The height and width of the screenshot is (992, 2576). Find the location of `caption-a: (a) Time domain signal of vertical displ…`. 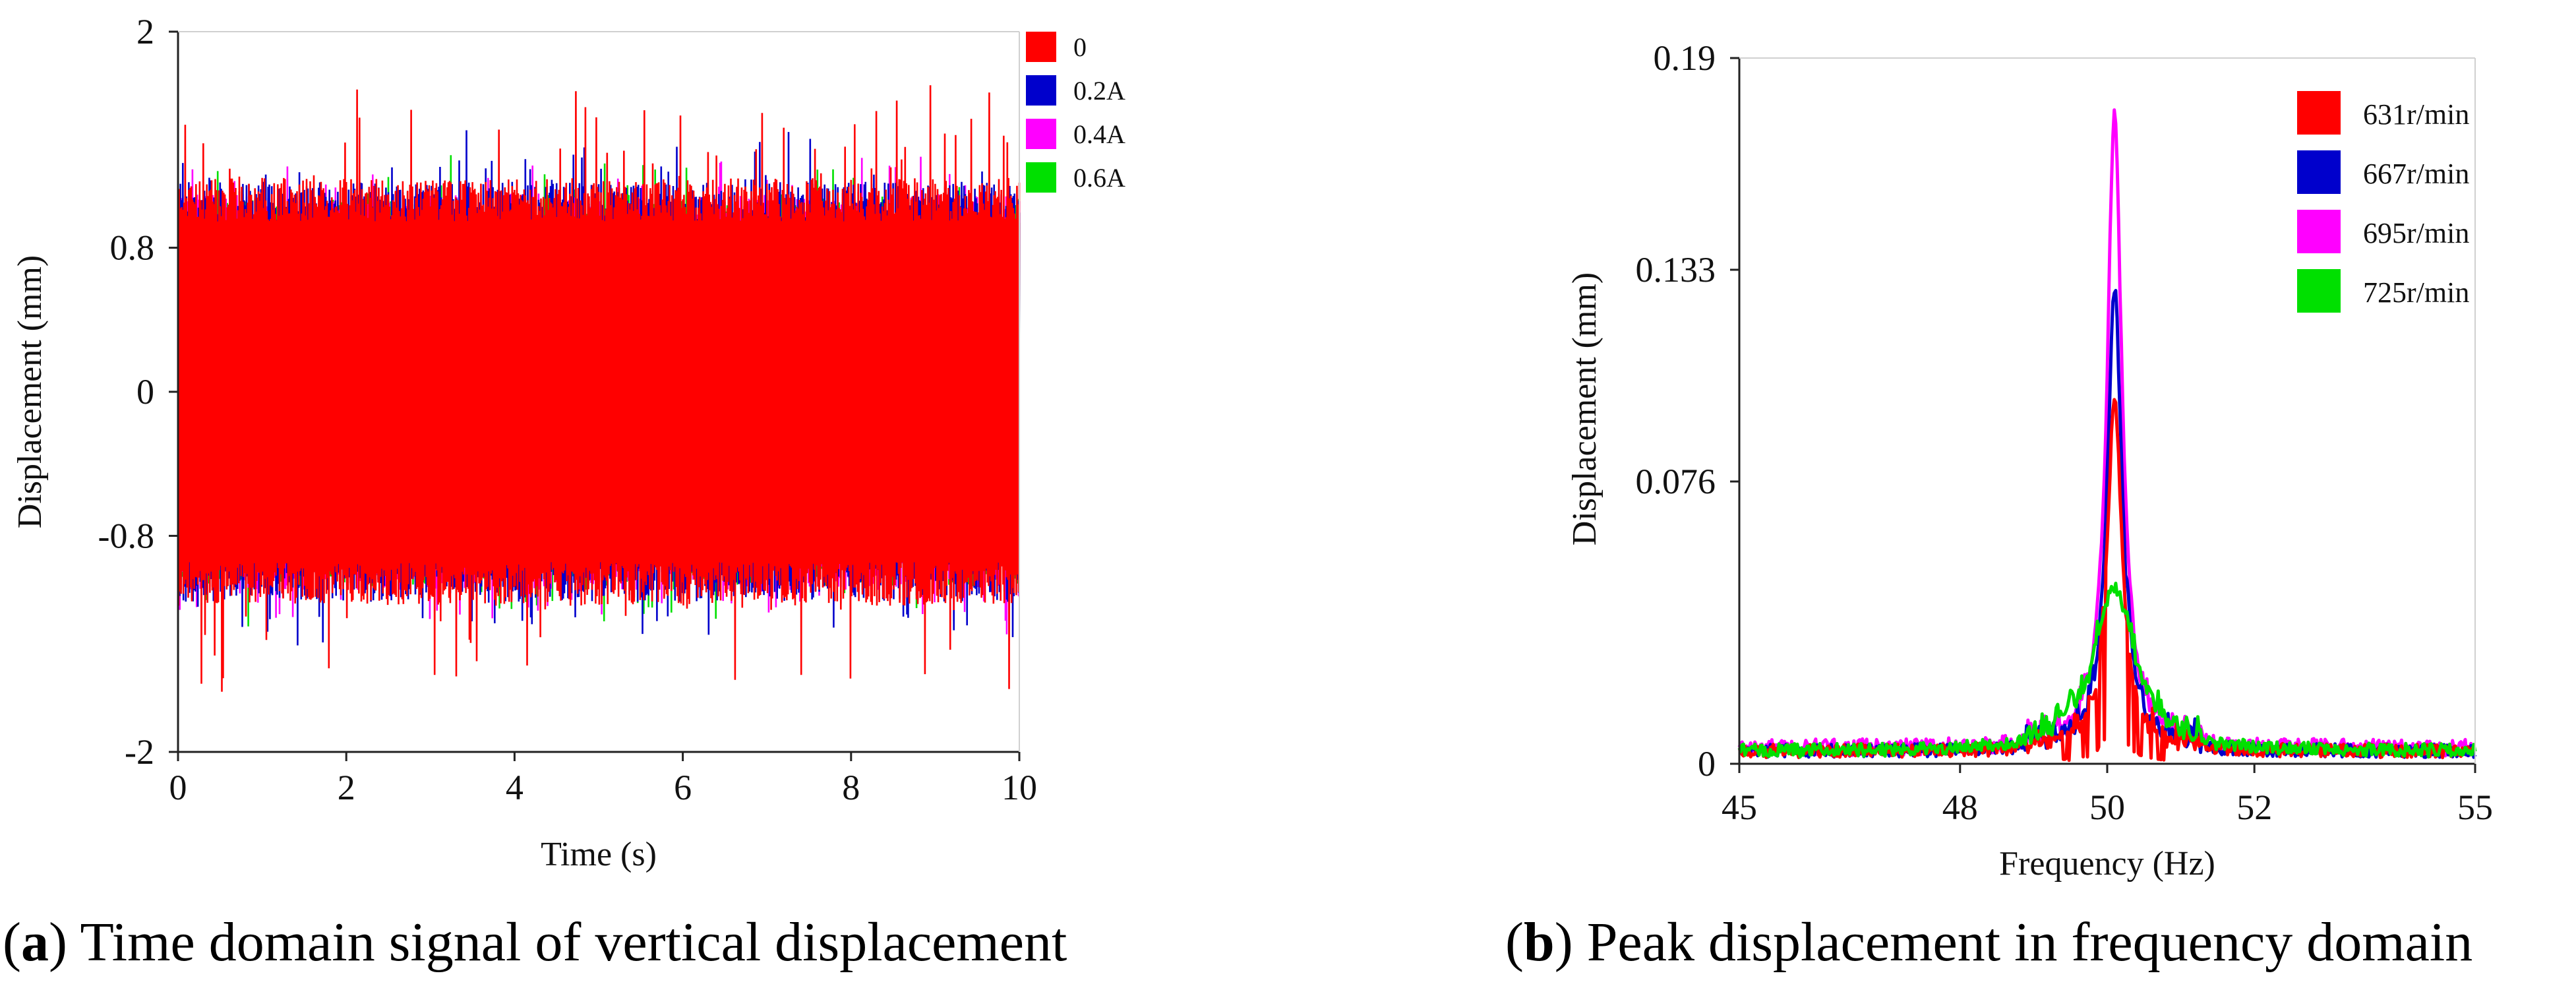

caption-a: (a) Time domain signal of vertical displ… is located at coordinates (535, 942).